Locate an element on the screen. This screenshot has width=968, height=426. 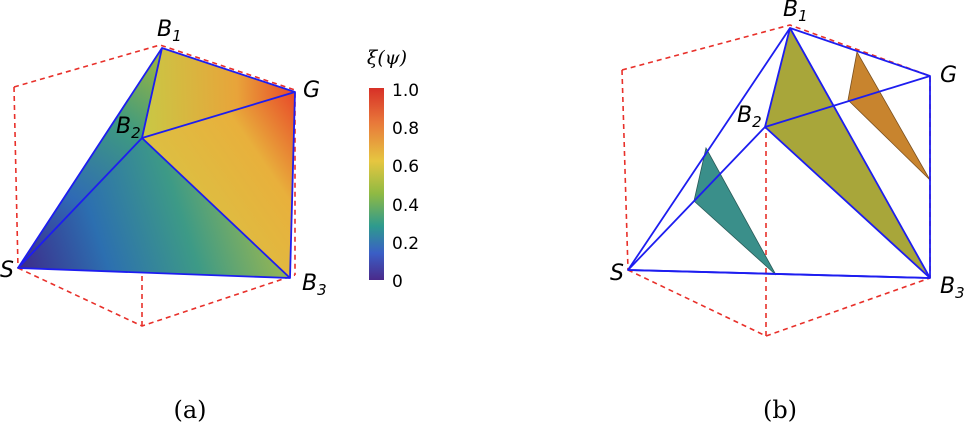
colorbar-tick: 0.6 is located at coordinates (405, 167).